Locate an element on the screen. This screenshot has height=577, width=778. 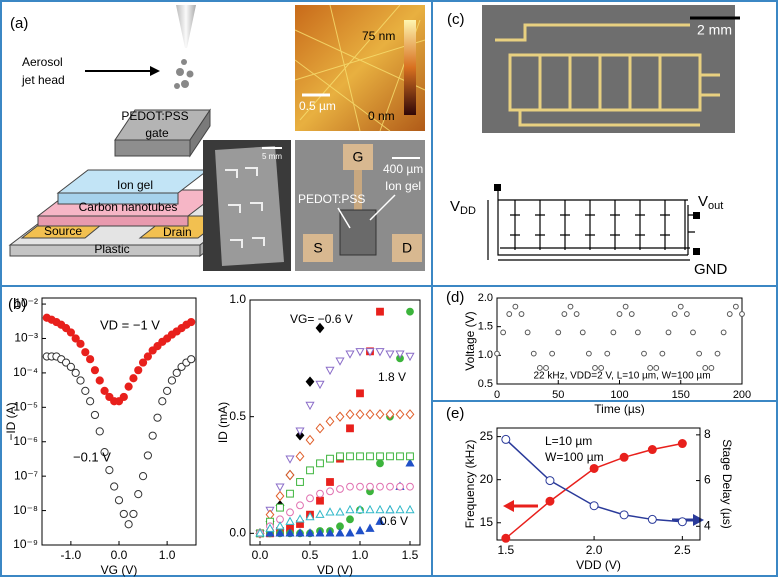
panel-label: (b) is located at coordinates (17, 304).